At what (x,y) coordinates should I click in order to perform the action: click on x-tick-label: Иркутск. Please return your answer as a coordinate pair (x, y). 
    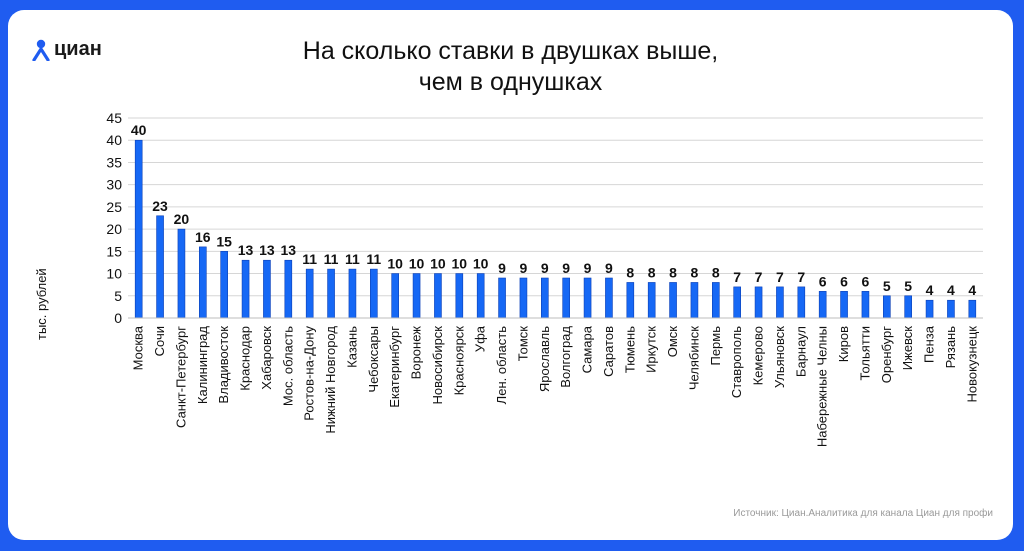
    Looking at the image, I should click on (651, 349).